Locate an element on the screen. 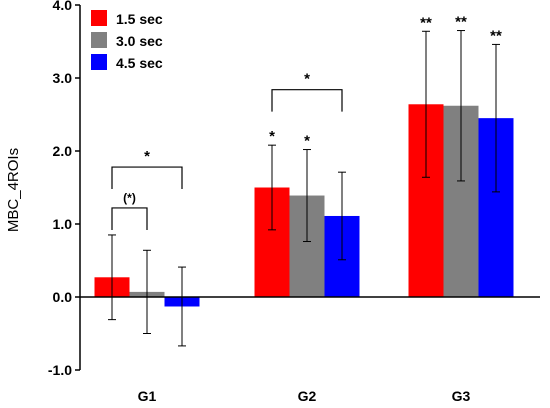 This screenshot has height=408, width=550. y-tick-label: 4.0 is located at coordinates (63, 6).